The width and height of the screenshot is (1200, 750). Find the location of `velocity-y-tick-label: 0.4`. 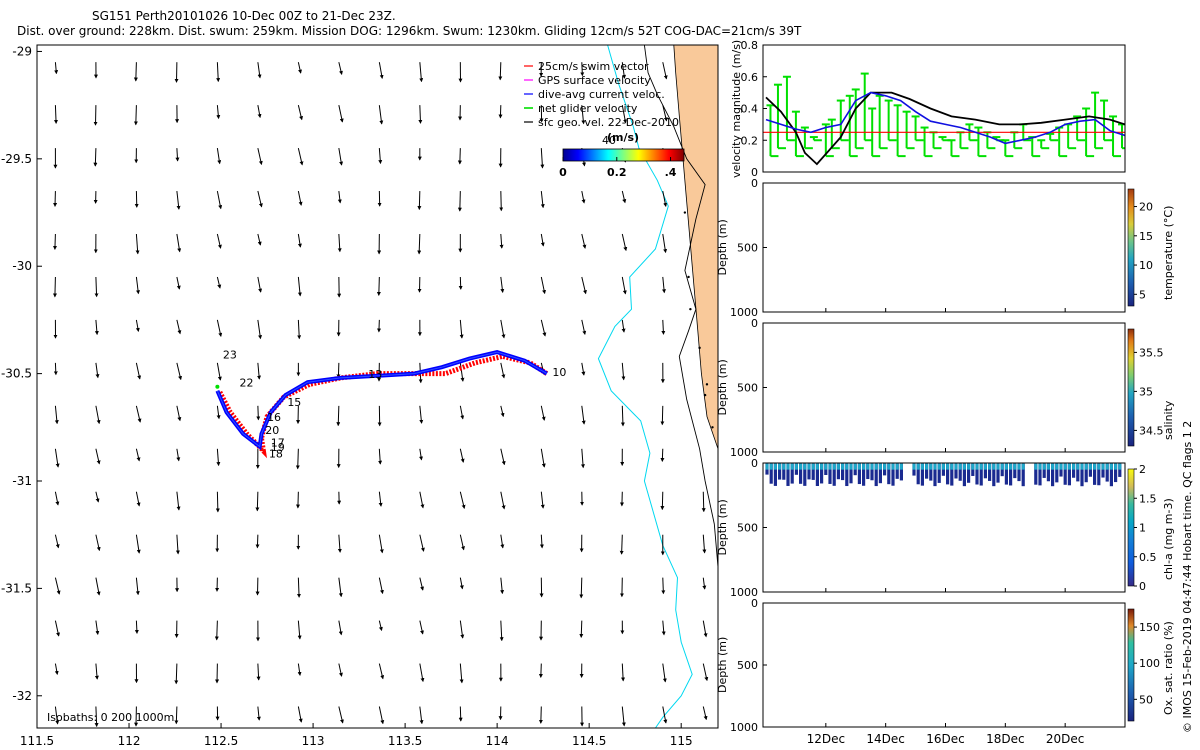

velocity-y-tick-label: 0.4 is located at coordinates (750, 109).